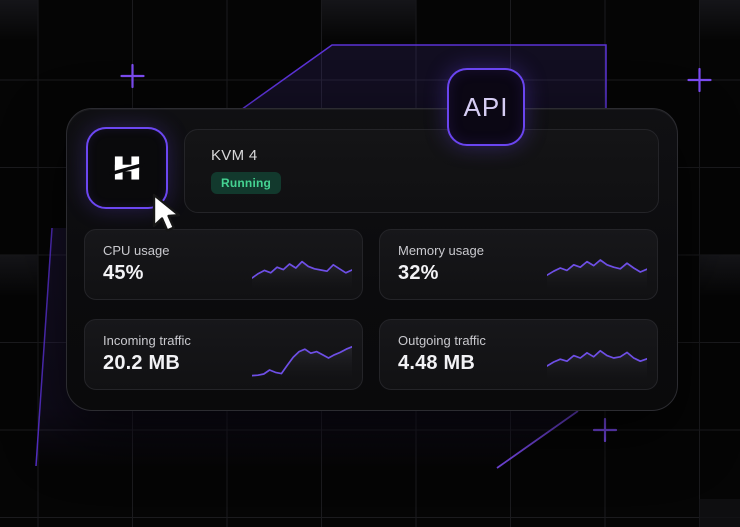 This screenshot has height=527, width=740. I want to click on metric-value: 32%, so click(418, 273).